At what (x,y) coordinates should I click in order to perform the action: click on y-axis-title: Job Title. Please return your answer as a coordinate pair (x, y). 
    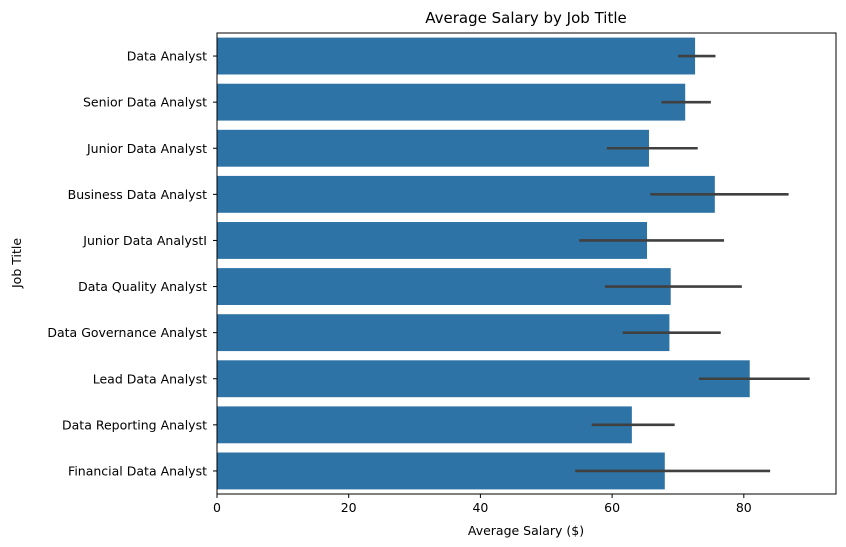
    Looking at the image, I should click on (16, 263).